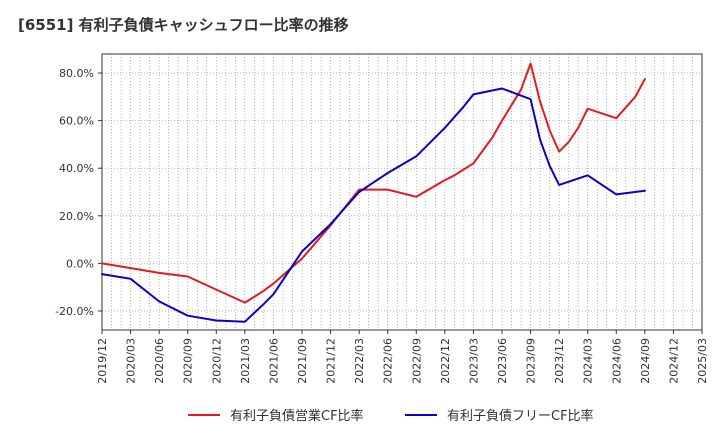  I want to click on x-tick-label: 2023/09, so click(531, 361).